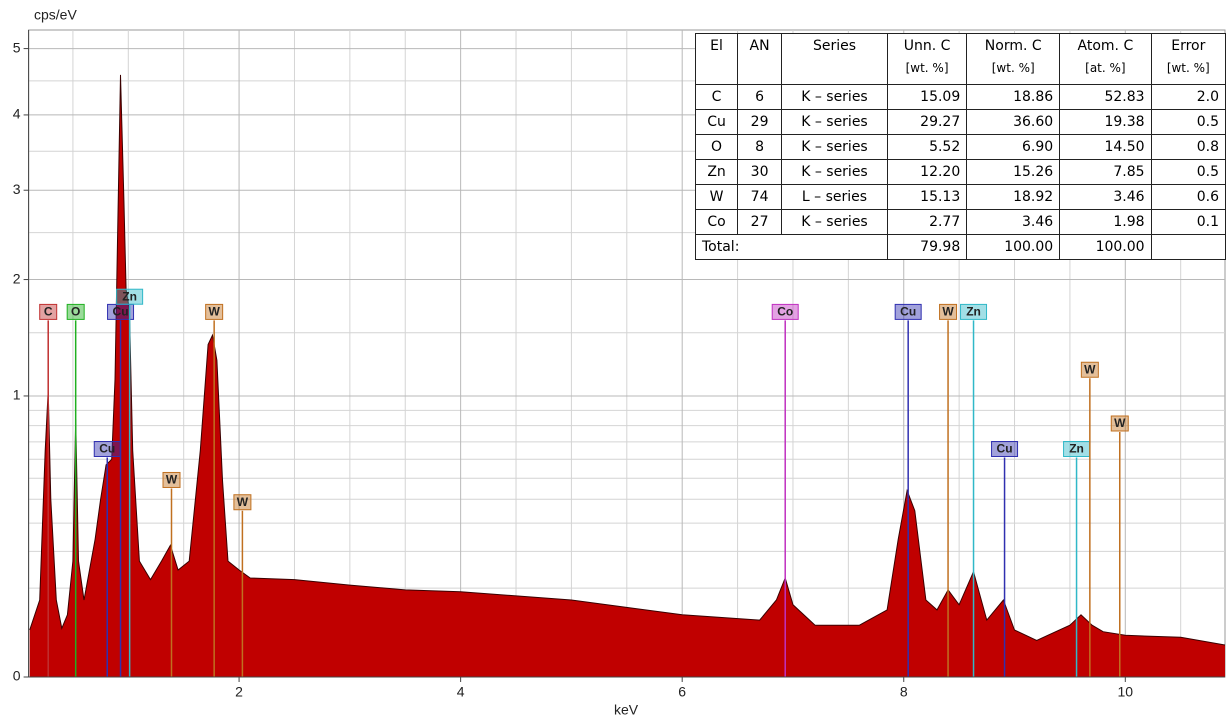 This screenshot has height=720, width=1226. I want to click on cell: 0.8, so click(1188, 147).